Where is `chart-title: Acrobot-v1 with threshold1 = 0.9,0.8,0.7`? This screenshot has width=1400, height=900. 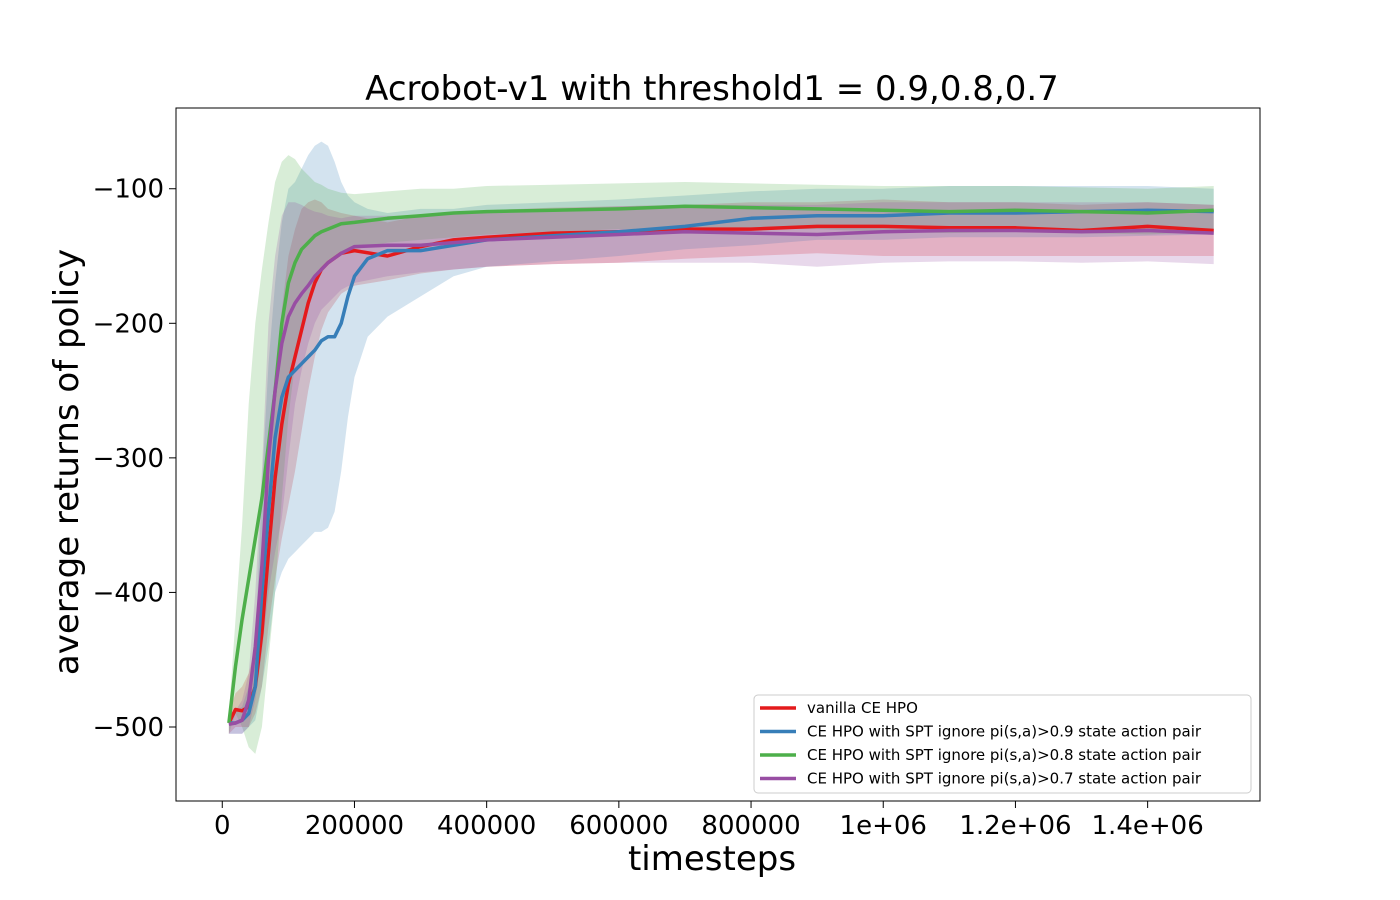 chart-title: Acrobot-v1 with threshold1 = 0.9,0.8,0.7 is located at coordinates (712, 89).